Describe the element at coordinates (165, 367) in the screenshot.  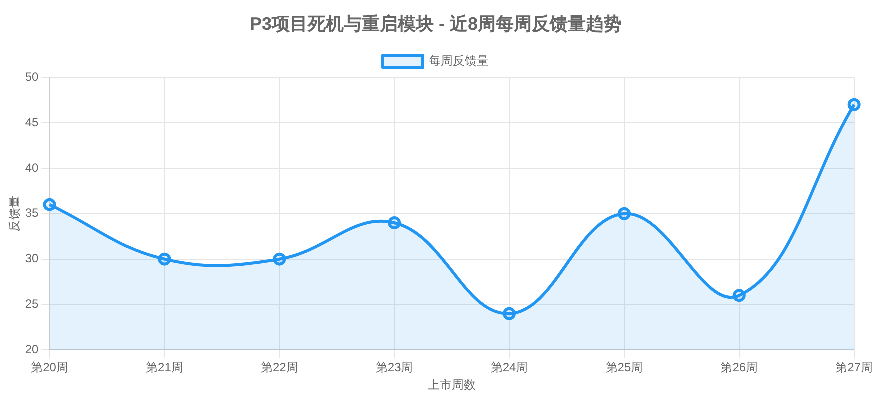
I see `x-tick-label: 第21周` at that location.